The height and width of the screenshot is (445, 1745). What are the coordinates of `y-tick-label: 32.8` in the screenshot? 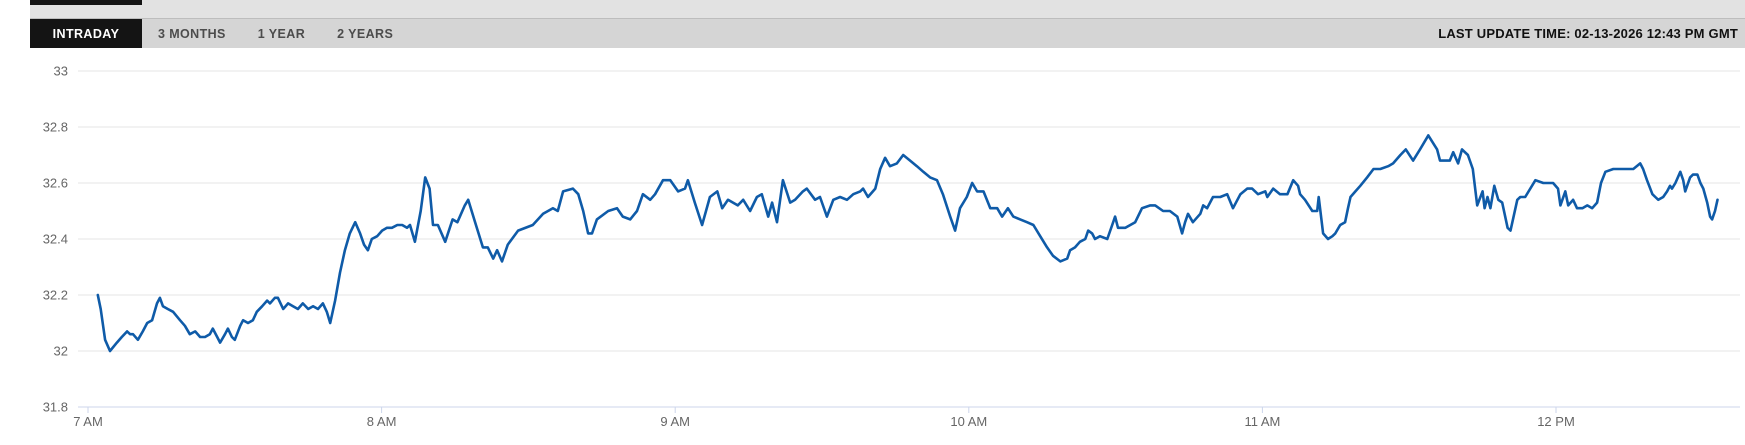 It's located at (55, 127).